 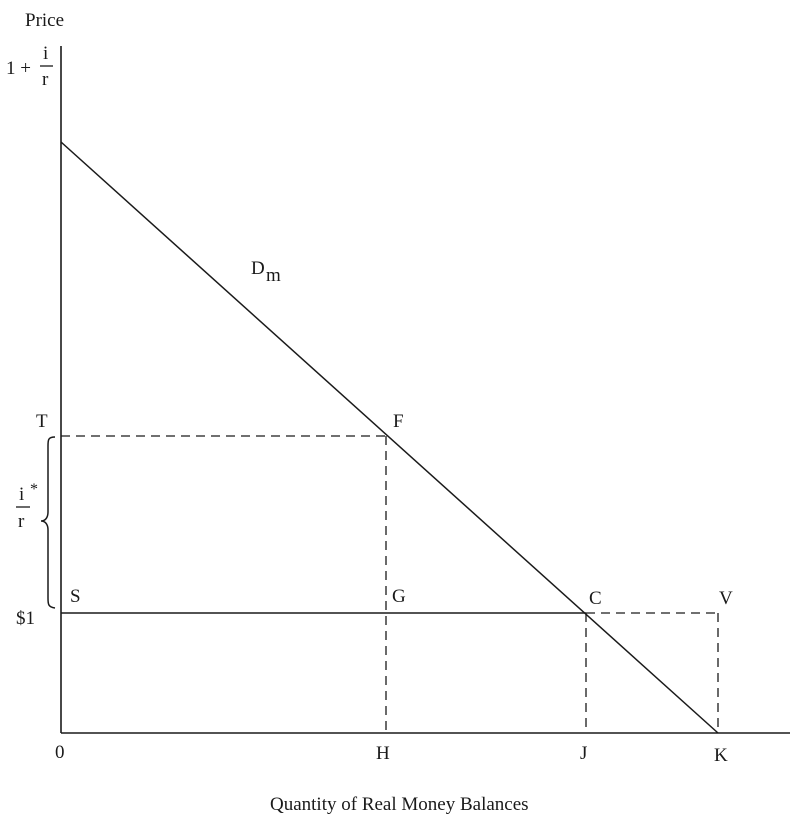 I want to click on x-label-j: J, so click(x=583, y=753).